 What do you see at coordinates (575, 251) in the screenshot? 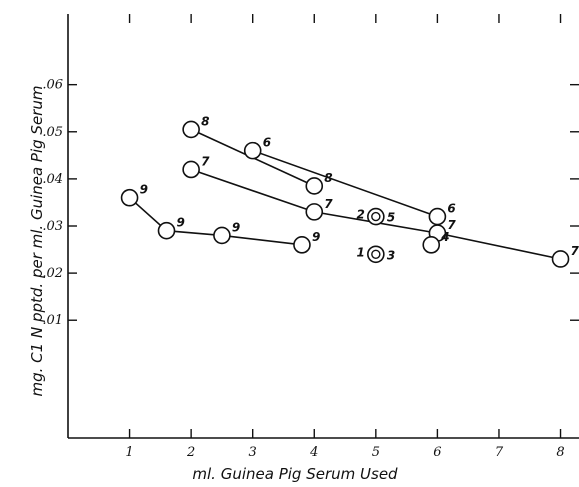
I see `point-label: 7*` at bounding box center [575, 251].